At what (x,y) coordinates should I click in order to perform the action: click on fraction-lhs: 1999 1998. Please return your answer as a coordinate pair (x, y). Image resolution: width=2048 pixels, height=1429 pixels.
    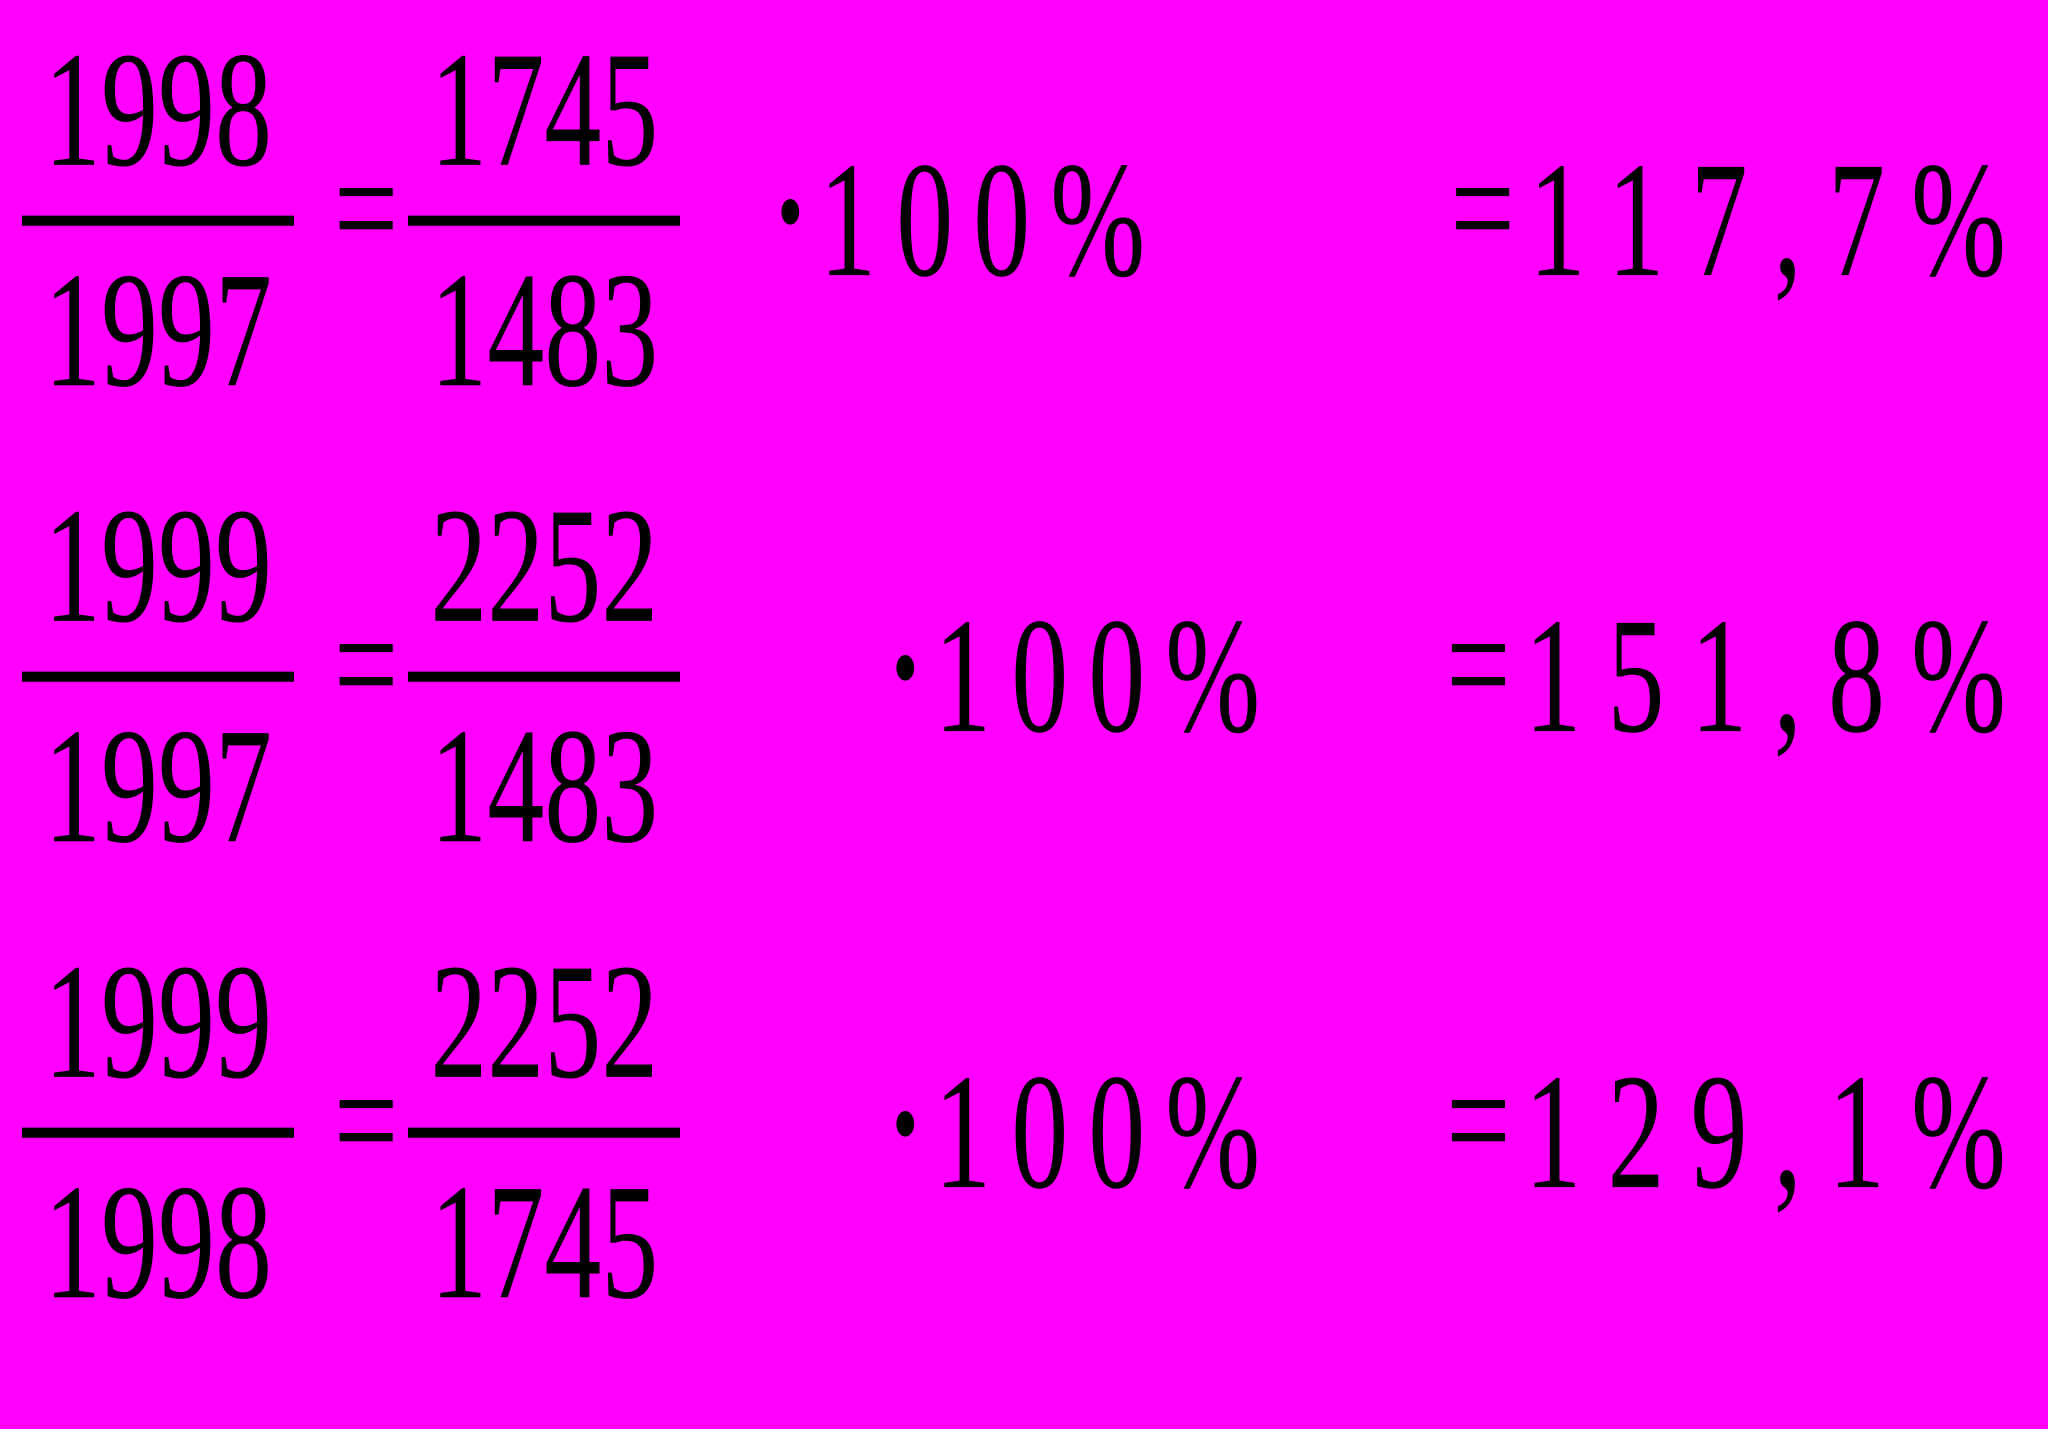
    Looking at the image, I should click on (158, 1135).